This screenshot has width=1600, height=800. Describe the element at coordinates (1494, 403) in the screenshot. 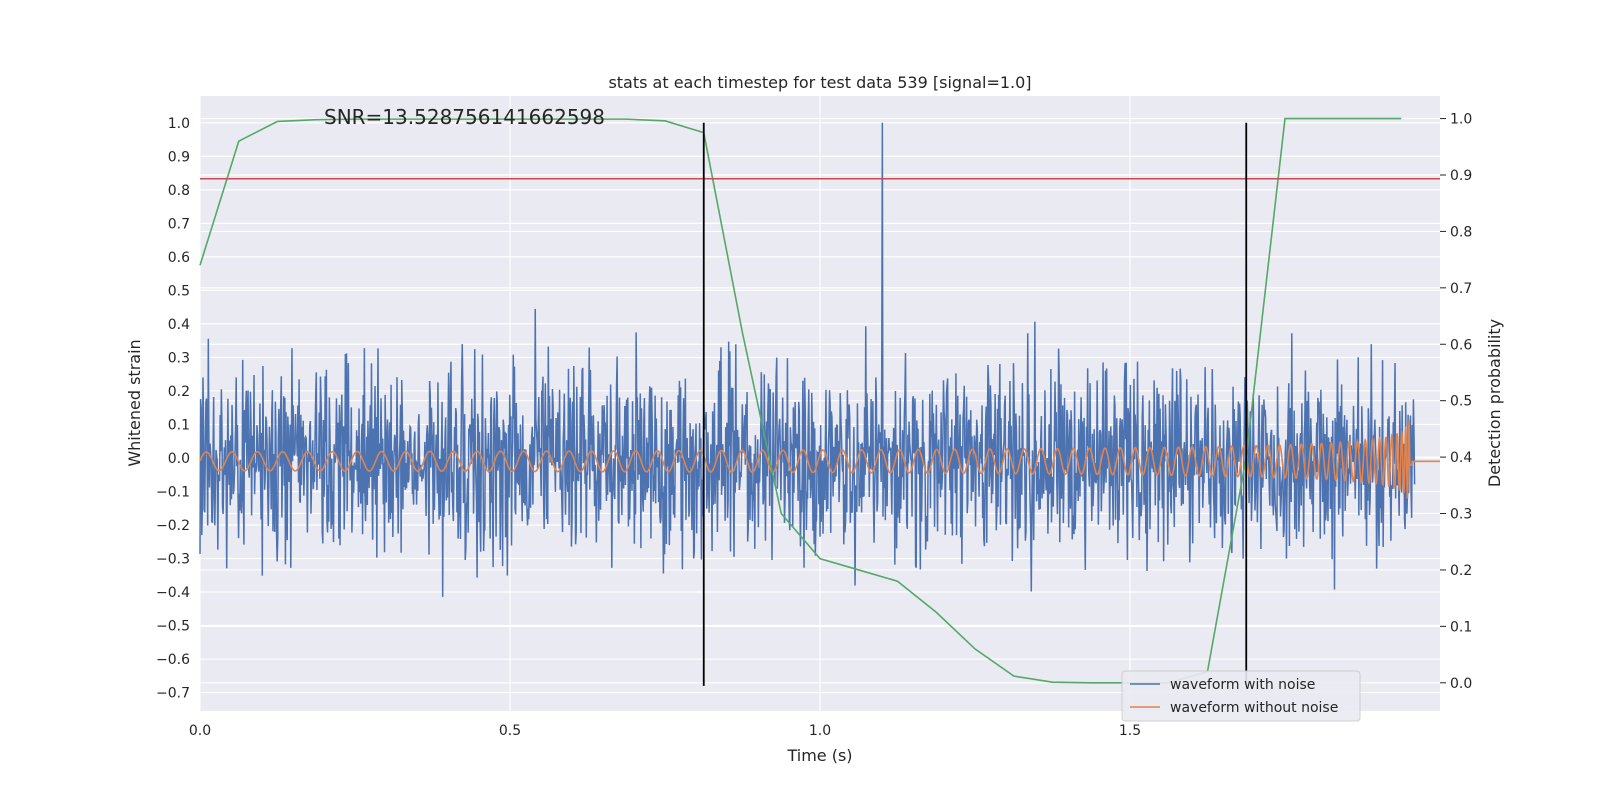

I see `y-axis-label-right: Detection probability` at that location.